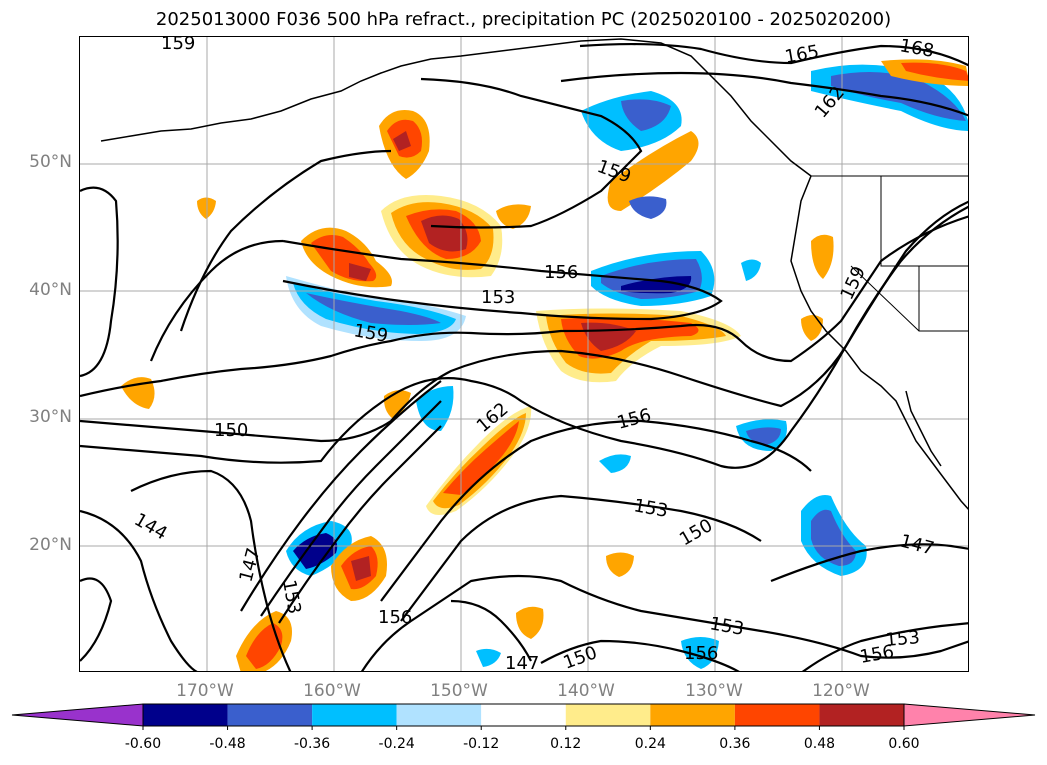 Image resolution: width=1047 pixels, height=765 pixels. Describe the element at coordinates (396, 744) in the screenshot. I see `colorbar-tick-label: -0.24` at that location.